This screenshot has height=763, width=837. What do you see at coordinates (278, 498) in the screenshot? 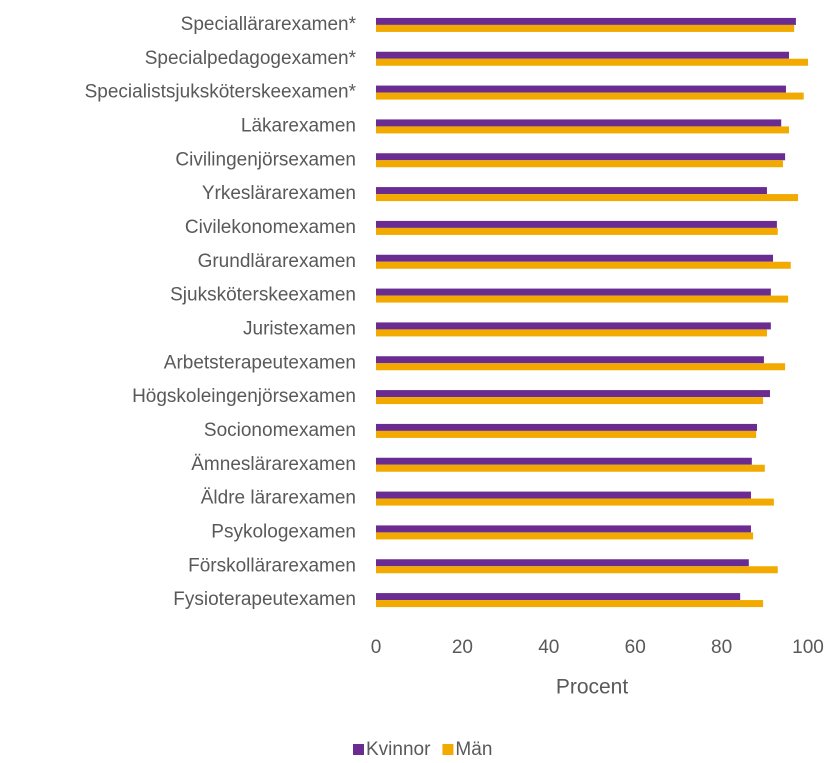
I see `y-tick-label: Äldre lärarexamen` at bounding box center [278, 498].